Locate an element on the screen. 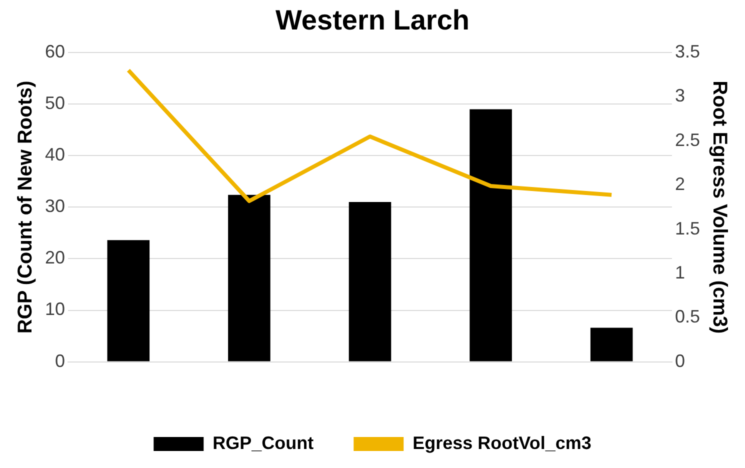 This screenshot has height=468, width=745. y-tick-label: 20 is located at coordinates (55, 258).